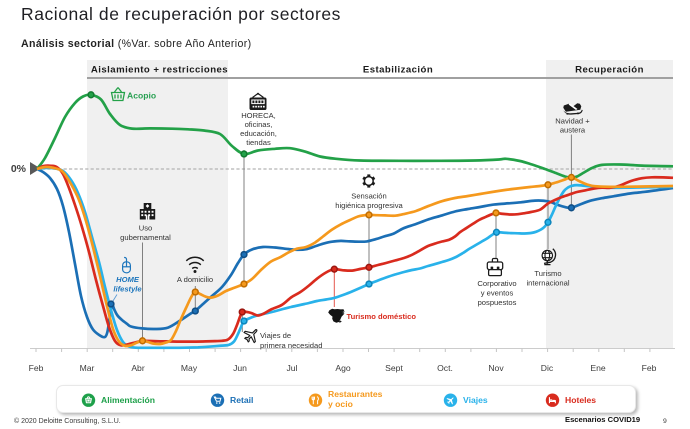 The width and height of the screenshot is (690, 429). Describe the element at coordinates (275, 335) in the screenshot. I see `svg-text: Viajes de` at that location.